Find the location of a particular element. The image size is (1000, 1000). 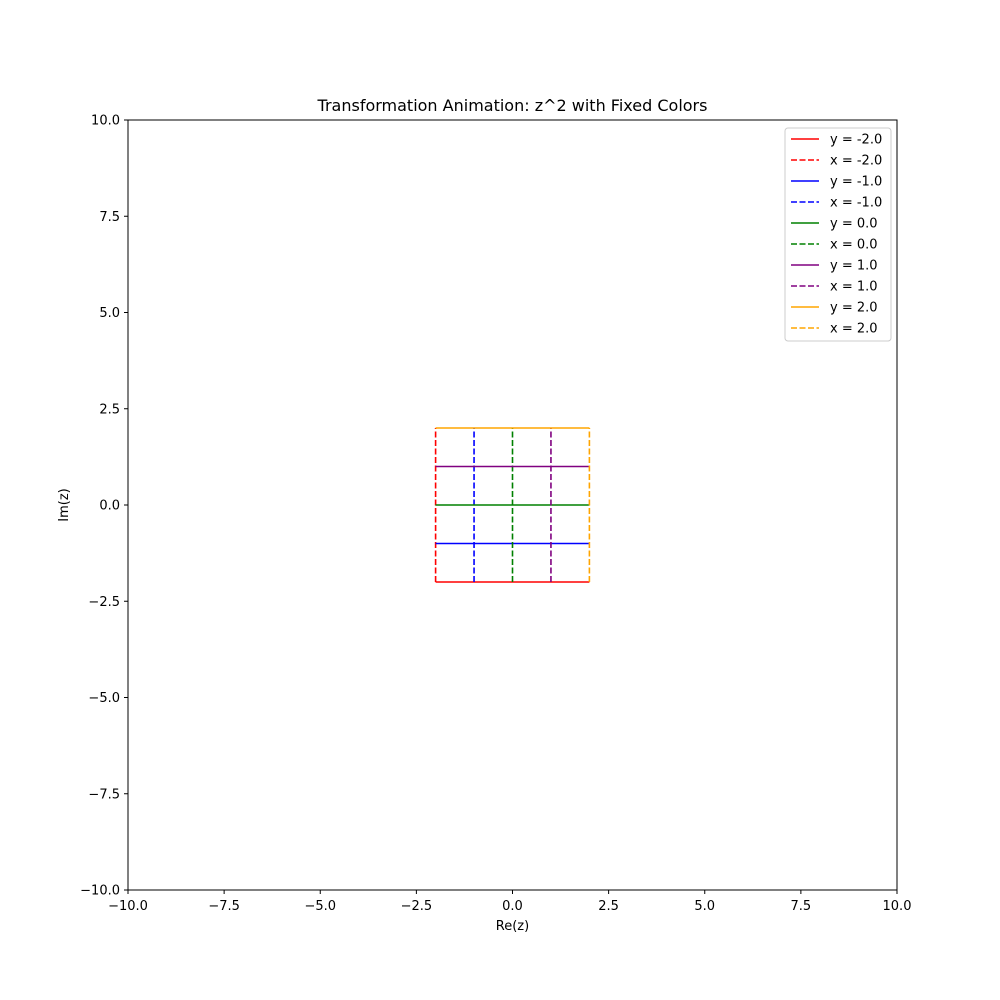

legend-entry-label: x = -1.0 is located at coordinates (856, 203).